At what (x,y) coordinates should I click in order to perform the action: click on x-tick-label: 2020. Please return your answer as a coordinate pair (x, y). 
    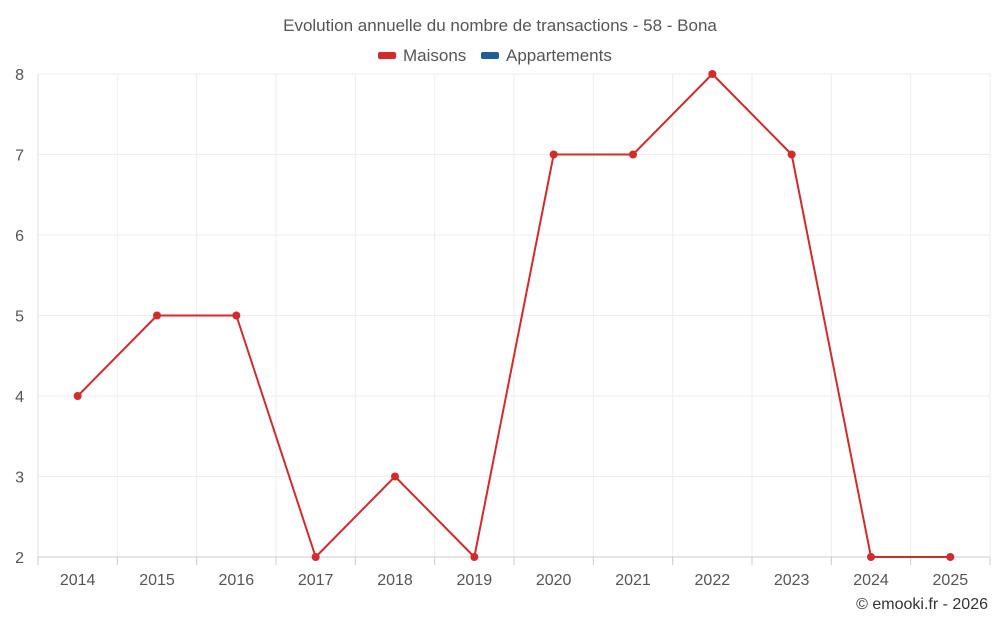
    Looking at the image, I should click on (554, 580).